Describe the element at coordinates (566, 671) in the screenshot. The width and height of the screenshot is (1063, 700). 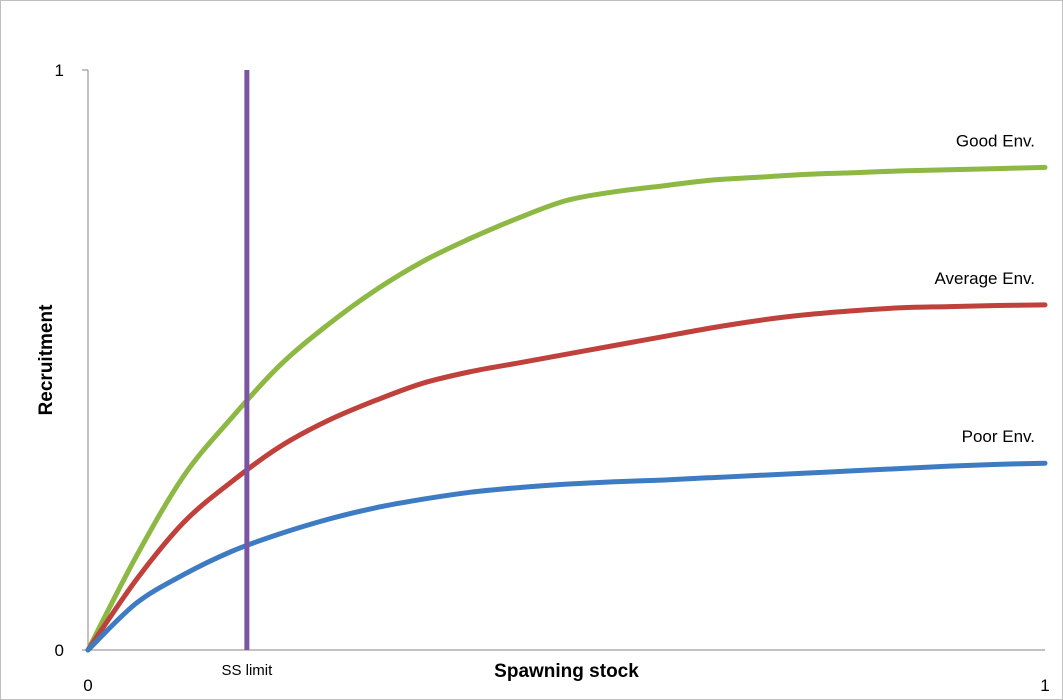
I see `x-axis-title: Spawning stock` at that location.